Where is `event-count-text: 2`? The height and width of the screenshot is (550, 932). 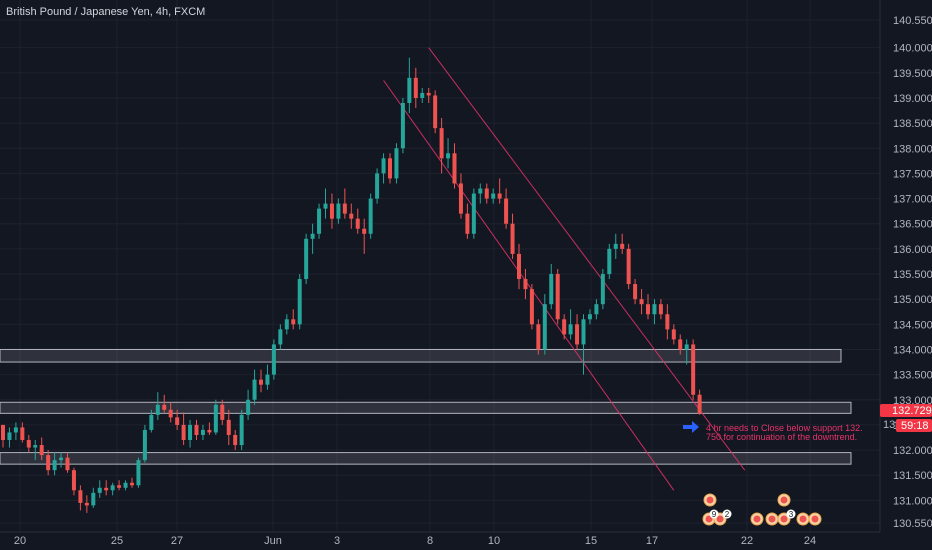
event-count-text: 2 is located at coordinates (727, 514).